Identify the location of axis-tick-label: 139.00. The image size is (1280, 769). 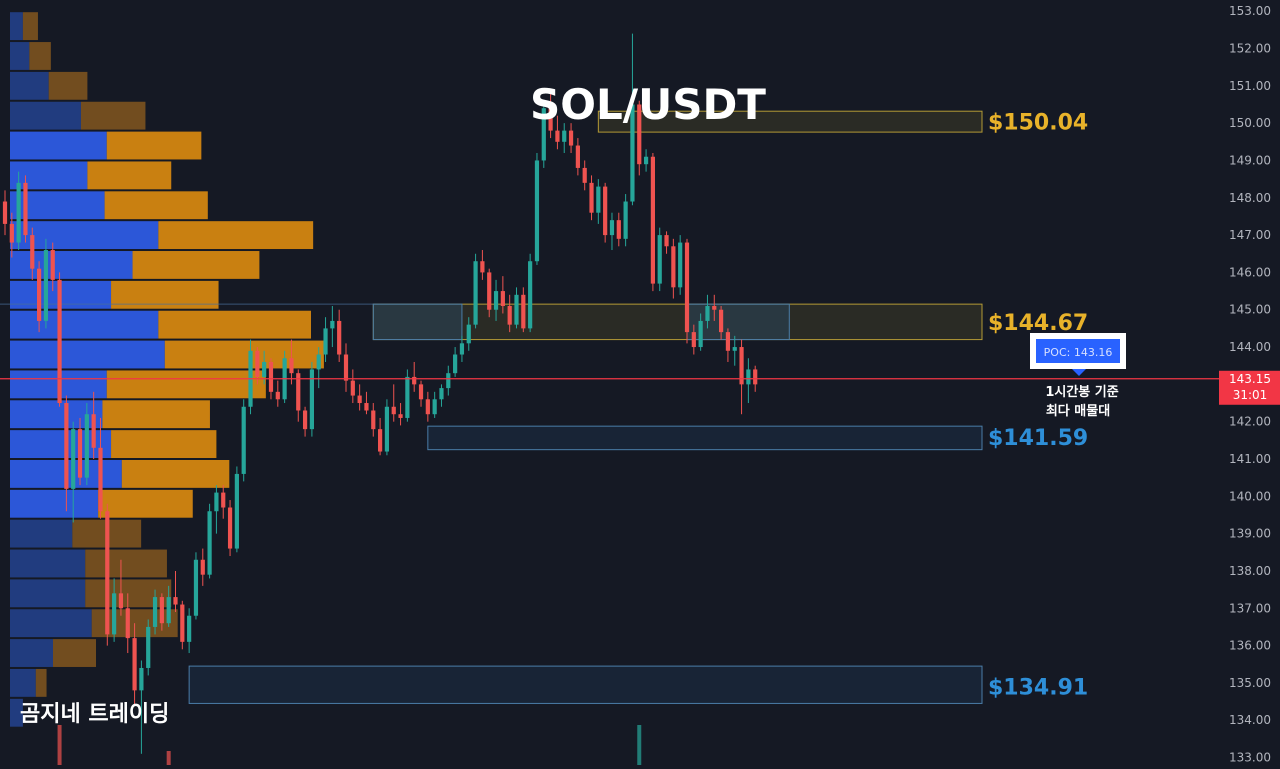
(1250, 534).